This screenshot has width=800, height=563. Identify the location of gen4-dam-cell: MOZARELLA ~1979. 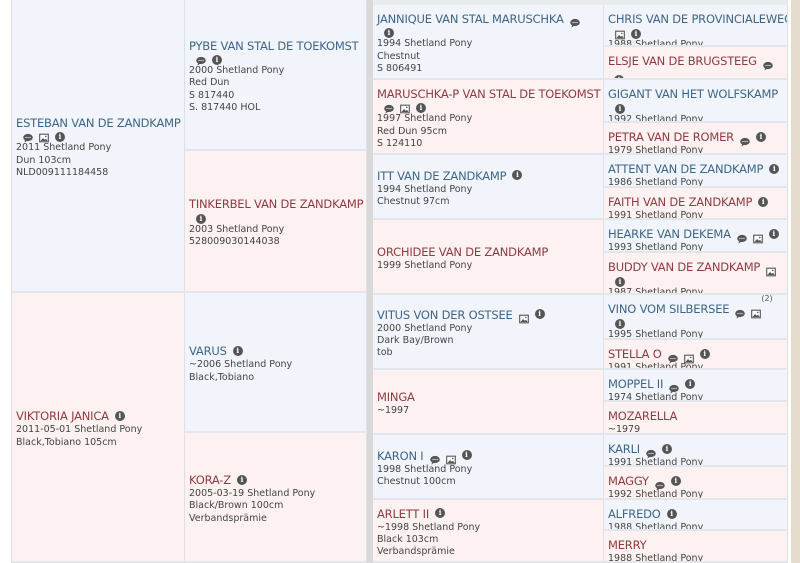
(696, 418).